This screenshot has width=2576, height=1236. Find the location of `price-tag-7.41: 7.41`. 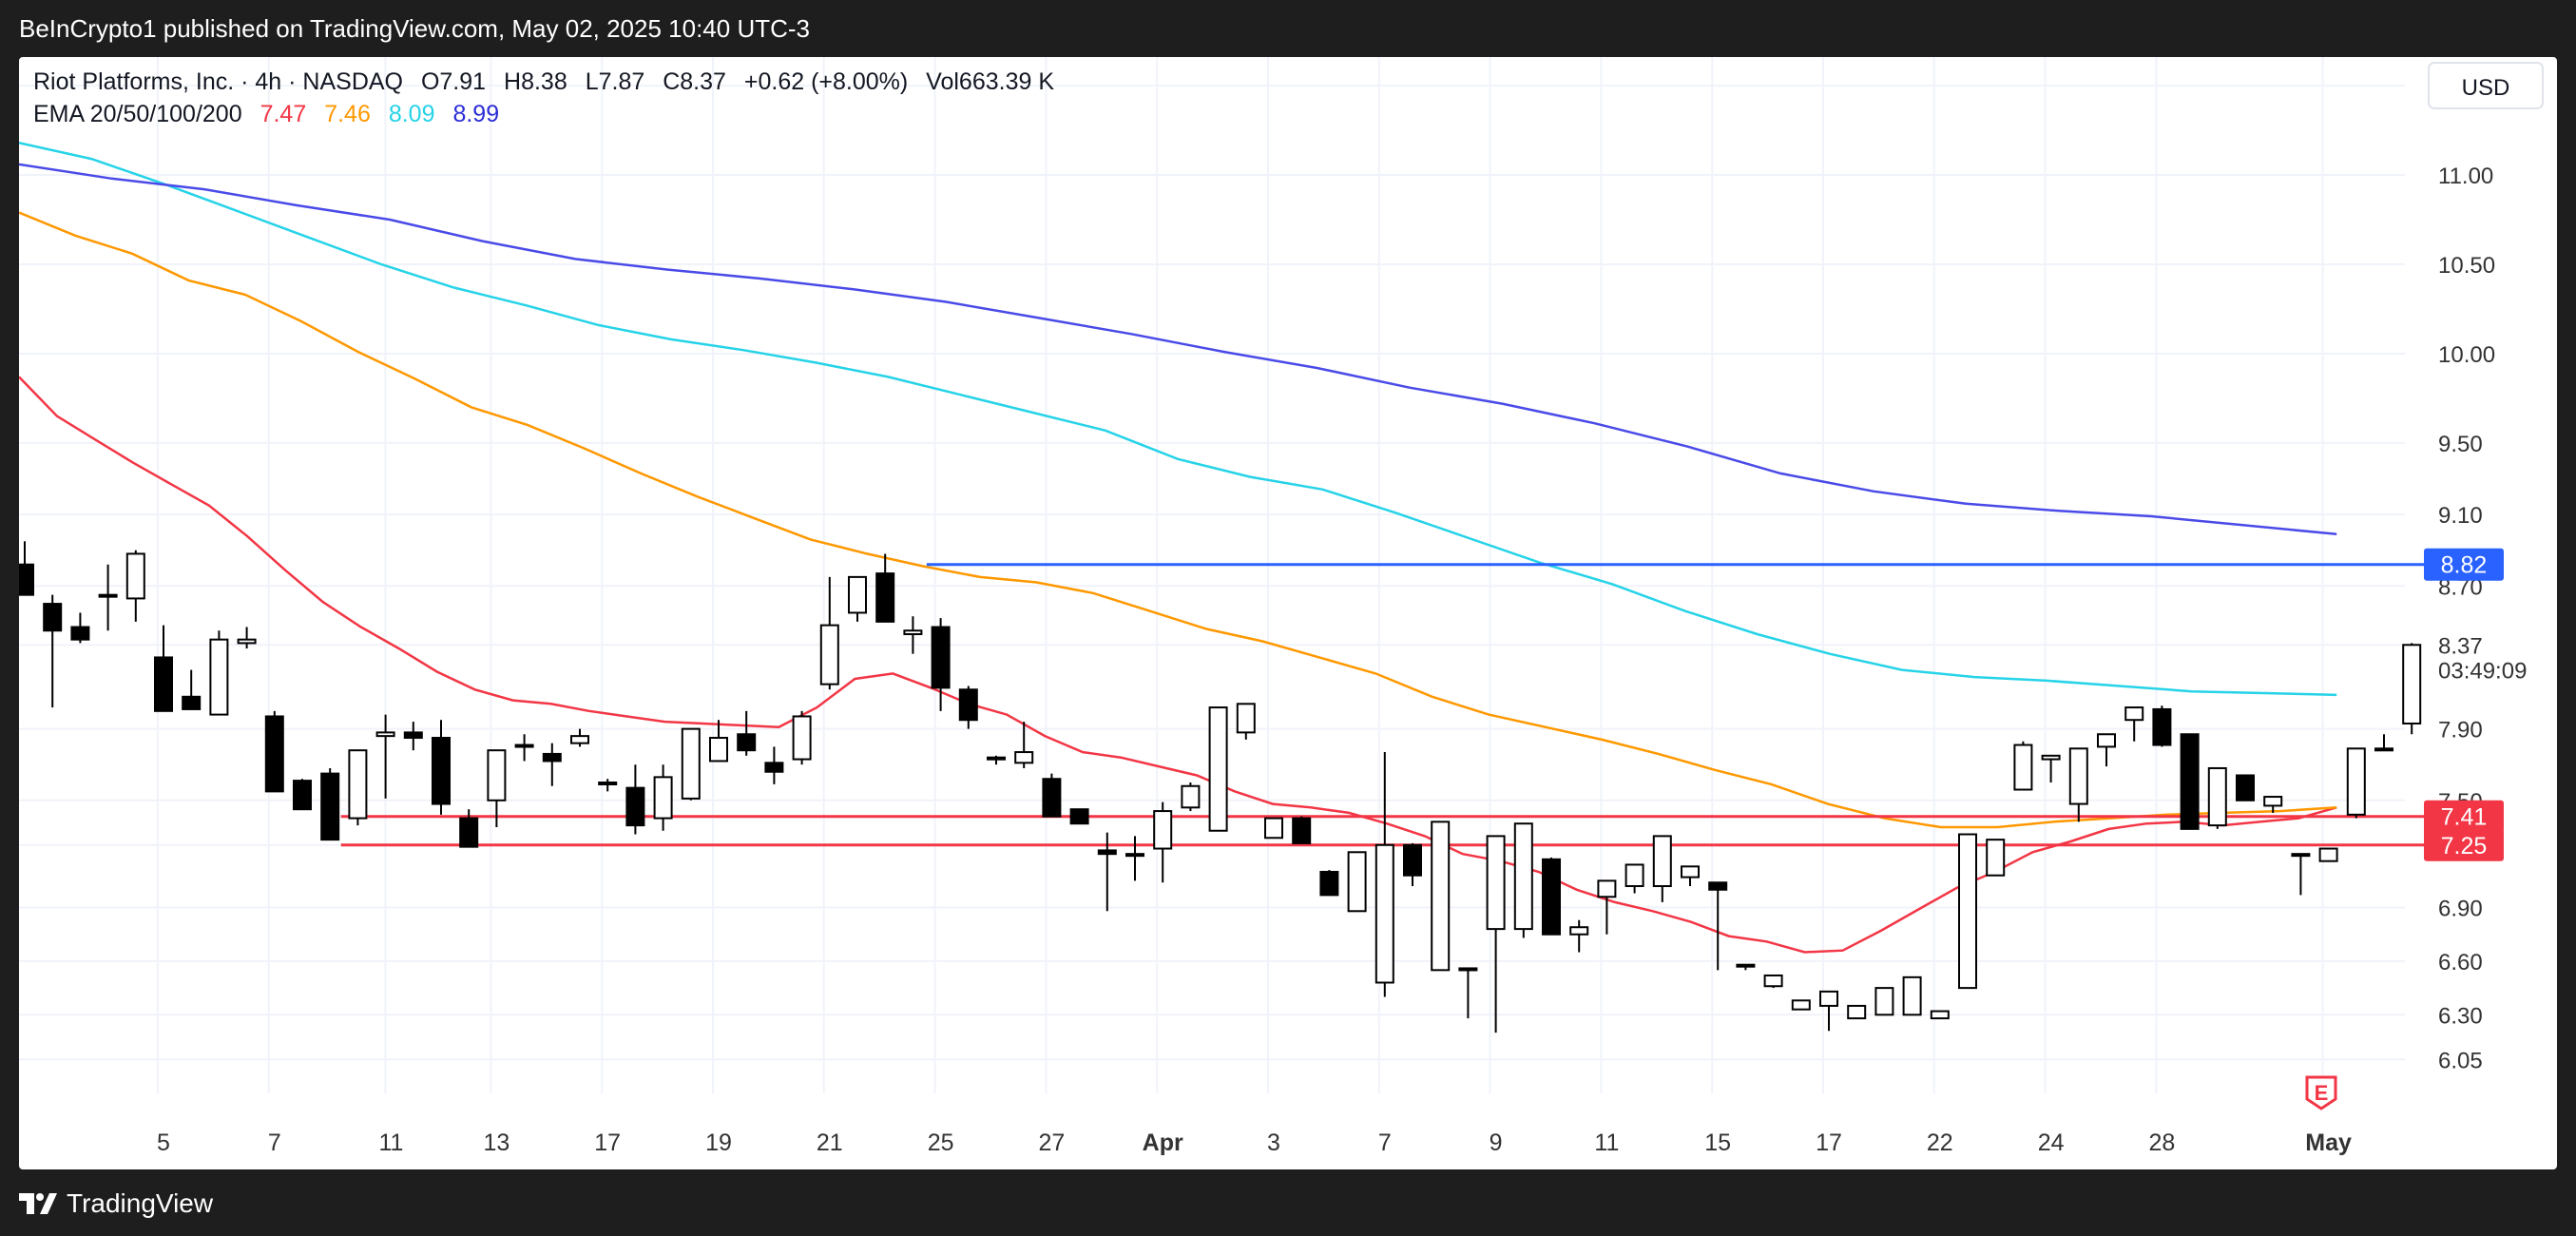

price-tag-7.41: 7.41 is located at coordinates (2464, 816).